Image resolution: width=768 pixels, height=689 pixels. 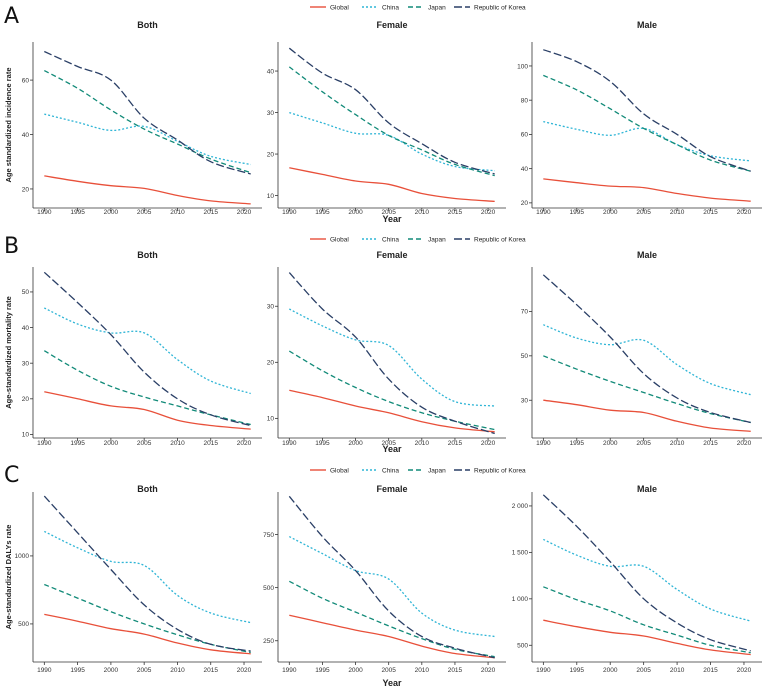 I want to click on panel-label-A: A, so click(x=11, y=16).